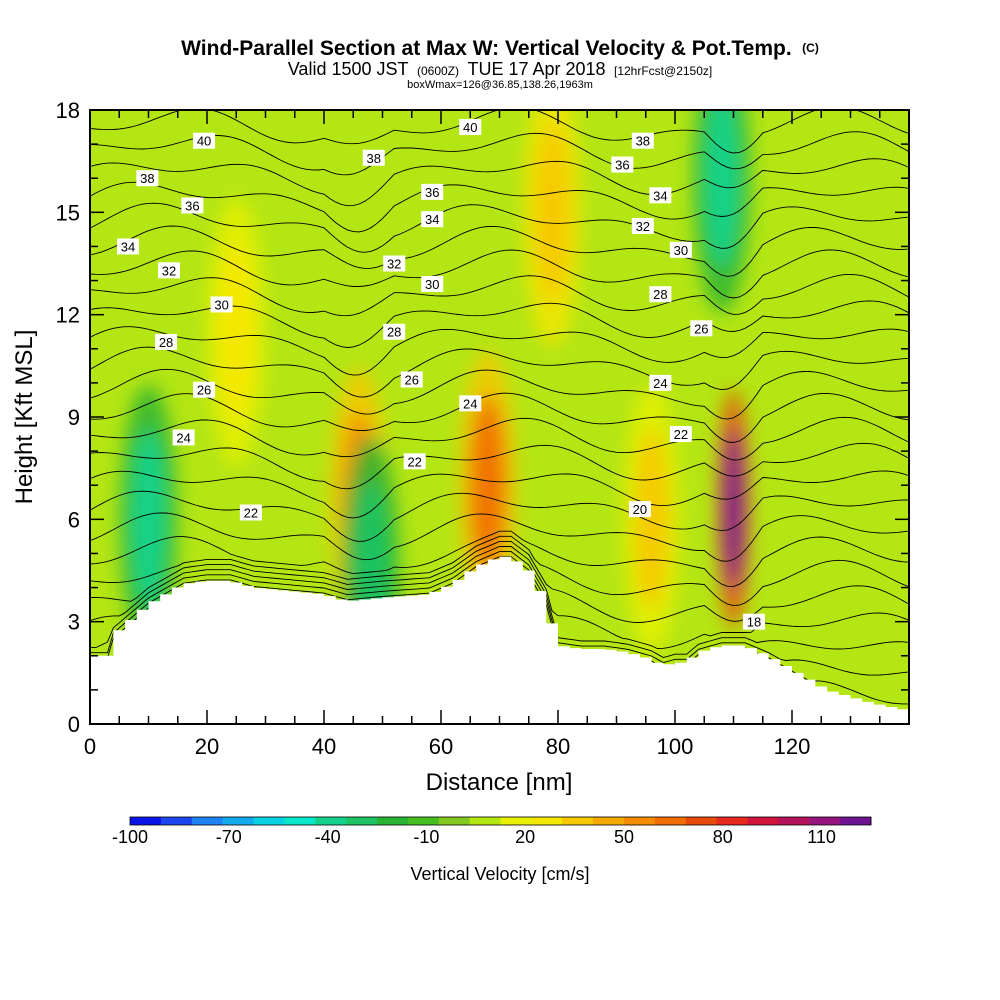 The image size is (1000, 1000). What do you see at coordinates (348, 69) in the screenshot?
I see `subtitle-valid: Valid 1500 JST` at bounding box center [348, 69].